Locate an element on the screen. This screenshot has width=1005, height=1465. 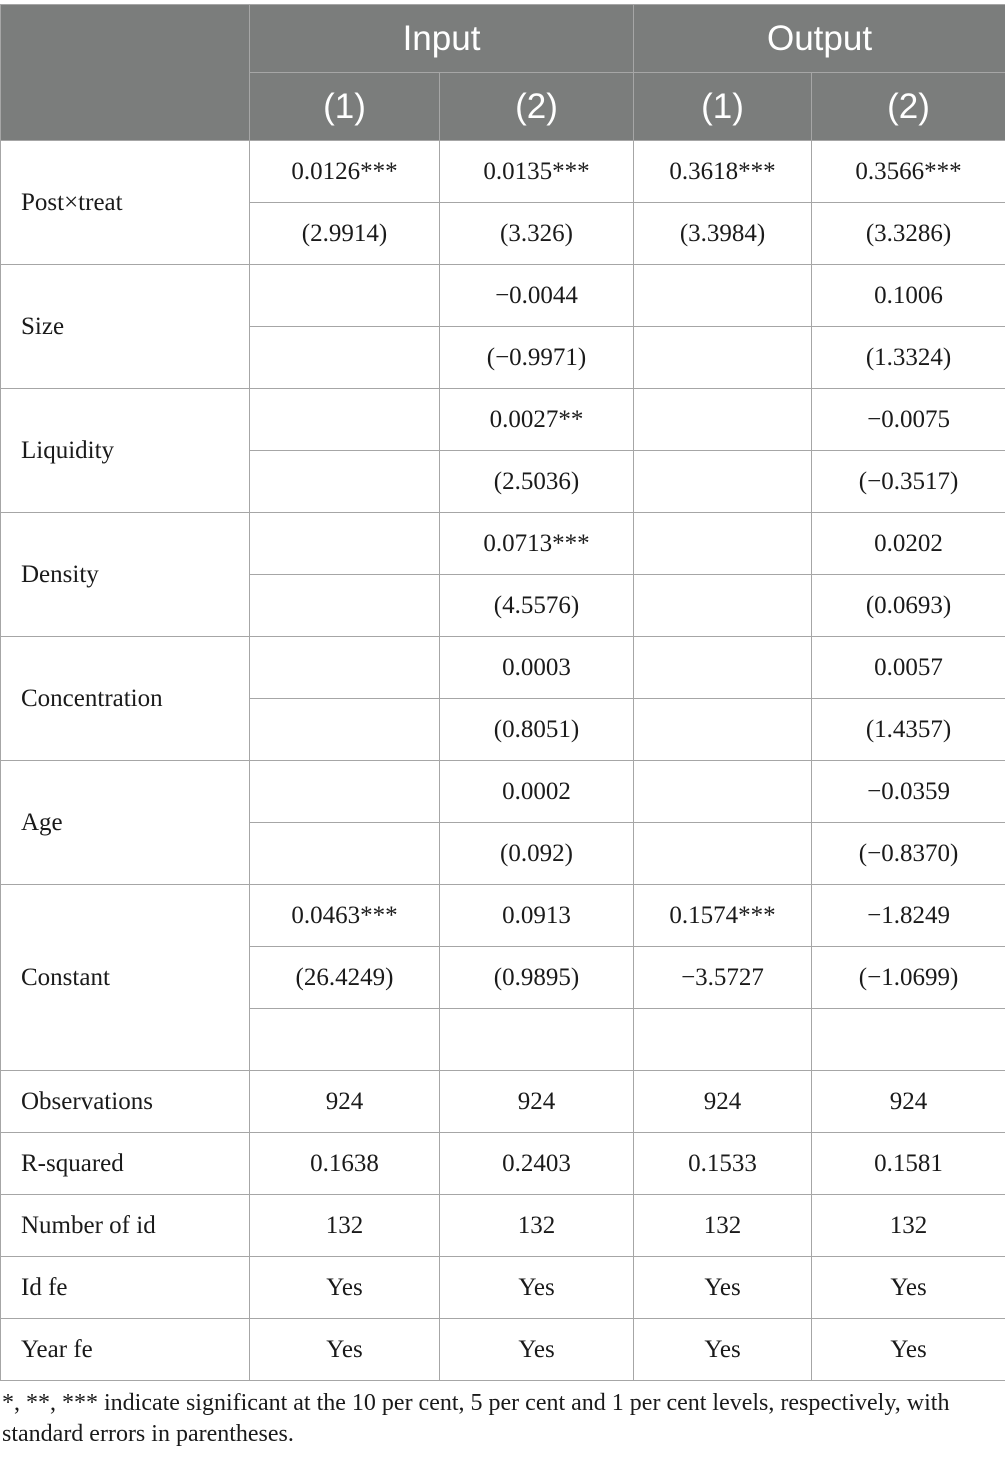
row-label-number-of-id: Number of id is located at coordinates (125, 1225).